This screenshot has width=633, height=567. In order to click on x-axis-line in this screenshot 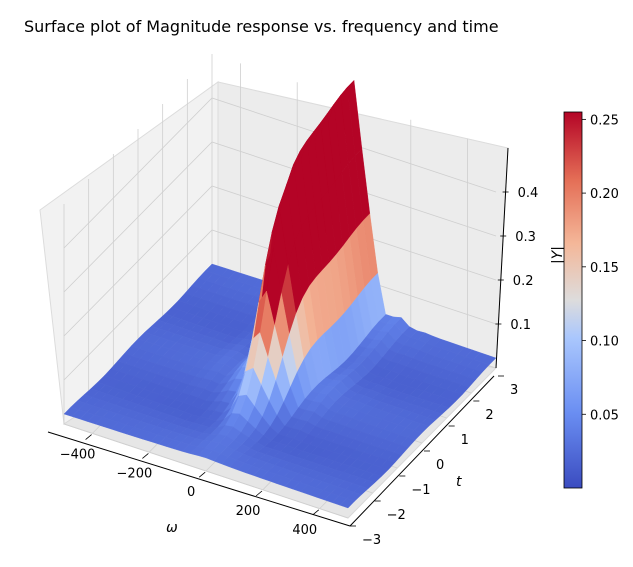, I will do `click(199, 479)`.